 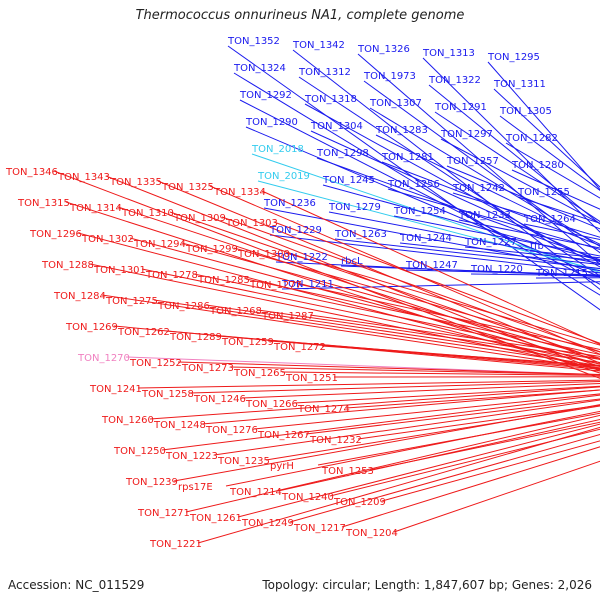 What do you see at coordinates (389, 76) in the screenshot?
I see `forward-gene-label: TON_1973` at bounding box center [389, 76].